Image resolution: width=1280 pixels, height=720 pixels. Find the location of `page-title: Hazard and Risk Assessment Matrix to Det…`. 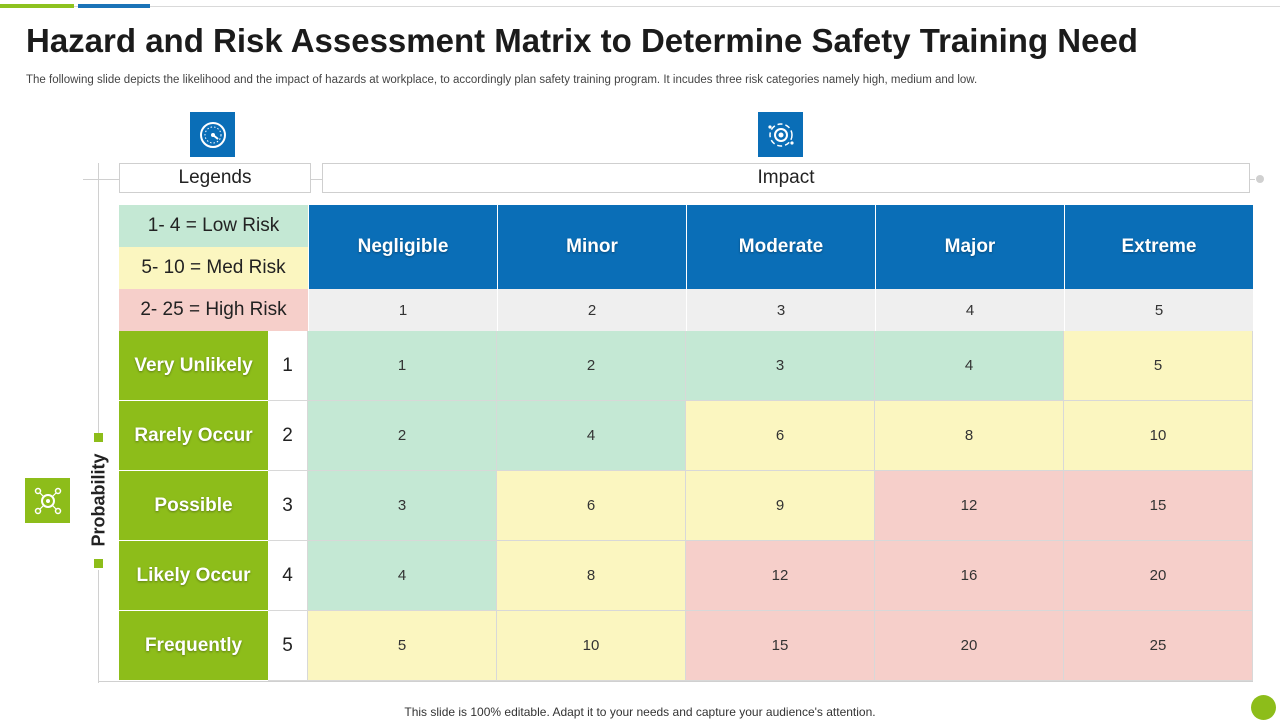

page-title: Hazard and Risk Assessment Matrix to Det… is located at coordinates (582, 40).